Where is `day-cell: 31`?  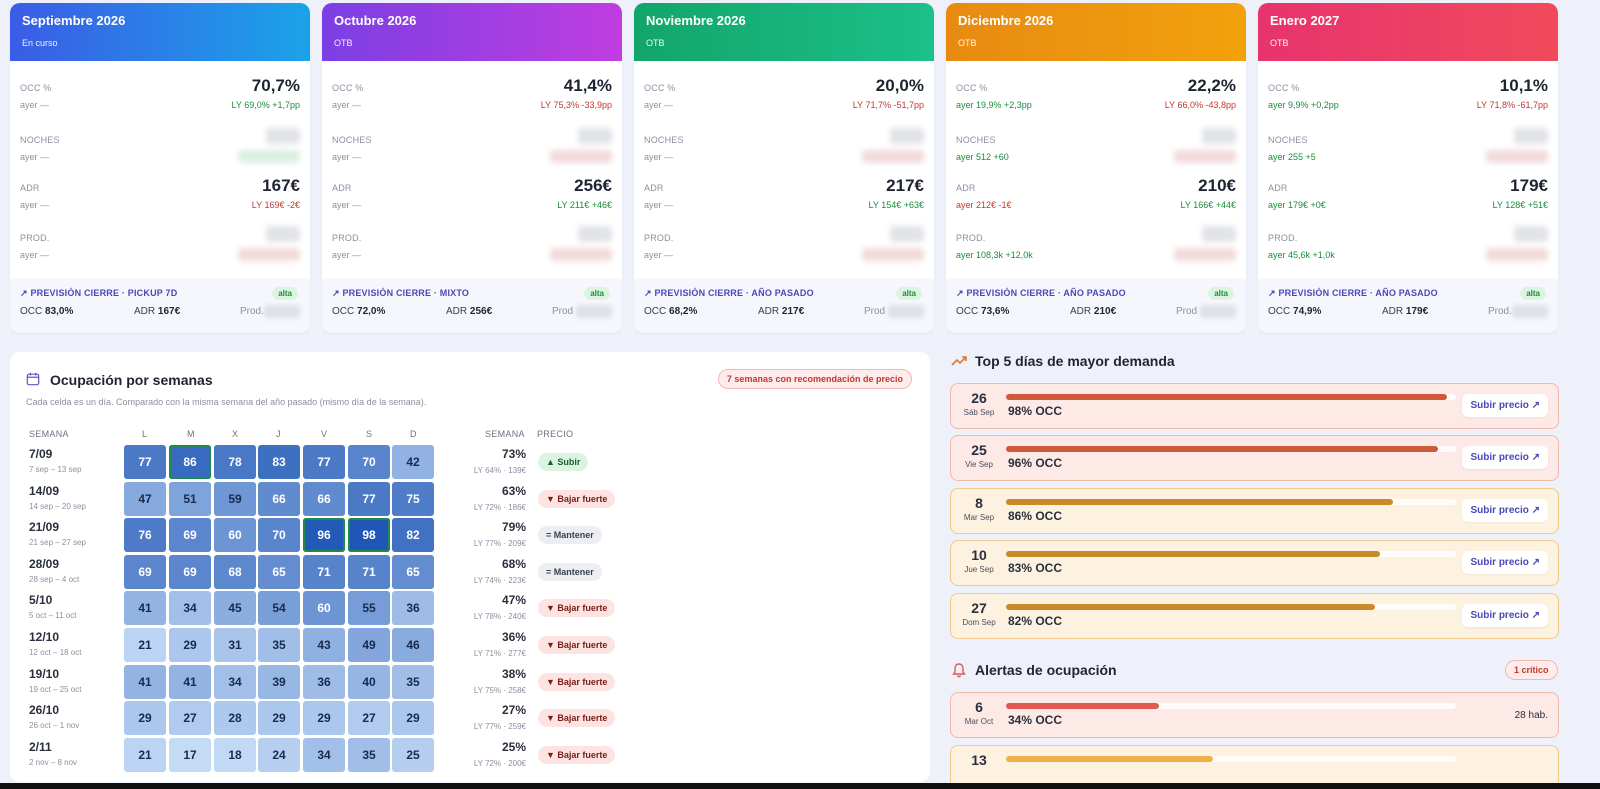 day-cell: 31 is located at coordinates (235, 645).